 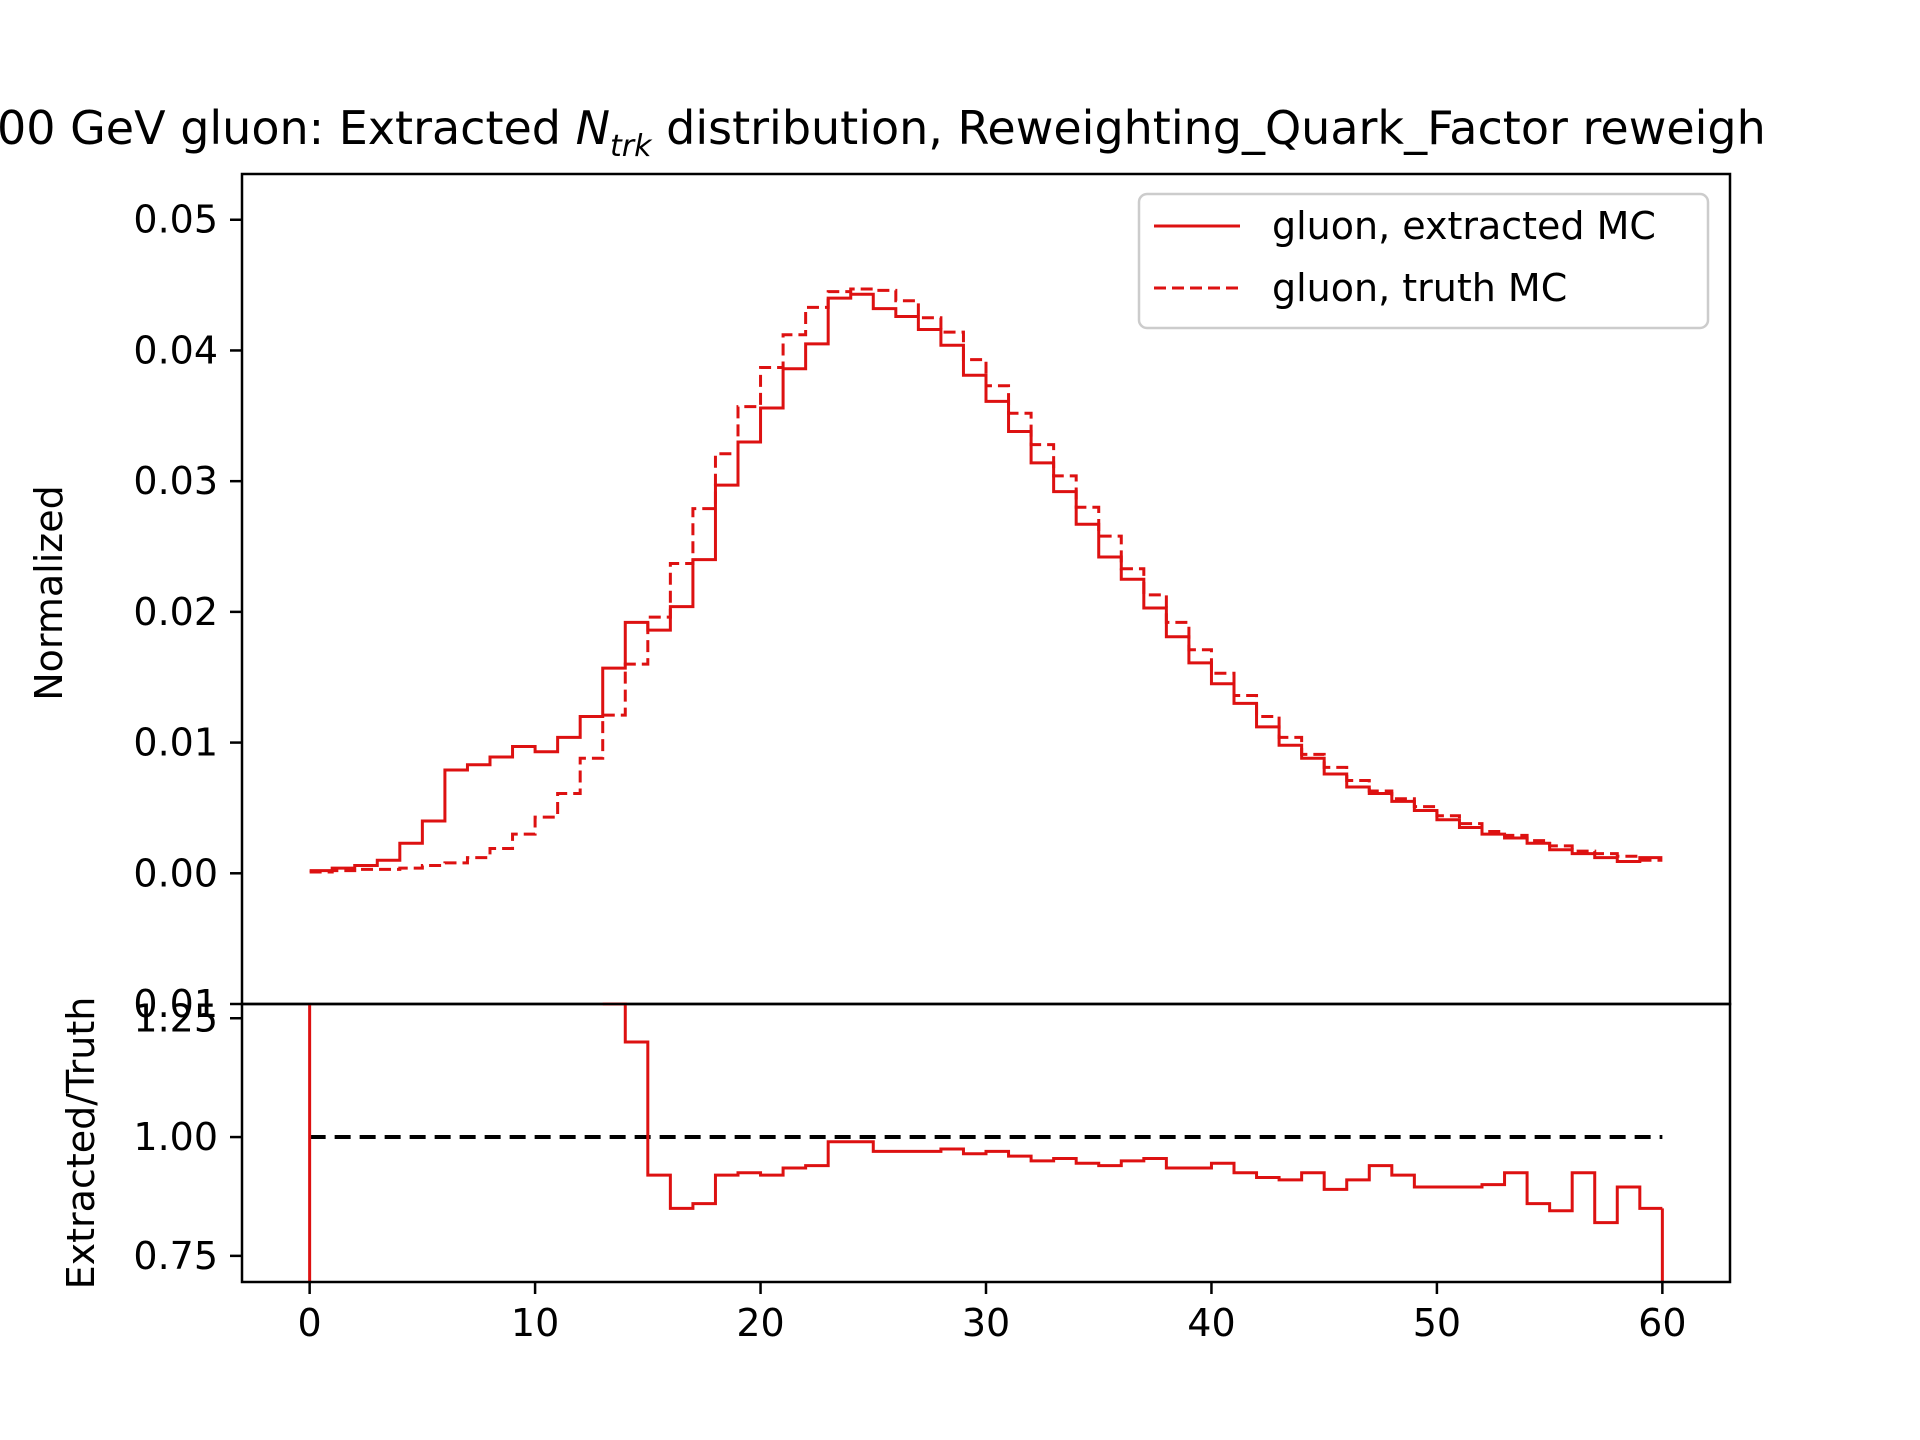 I want to click on ratio-x-tick-label: 0, so click(x=310, y=1323).